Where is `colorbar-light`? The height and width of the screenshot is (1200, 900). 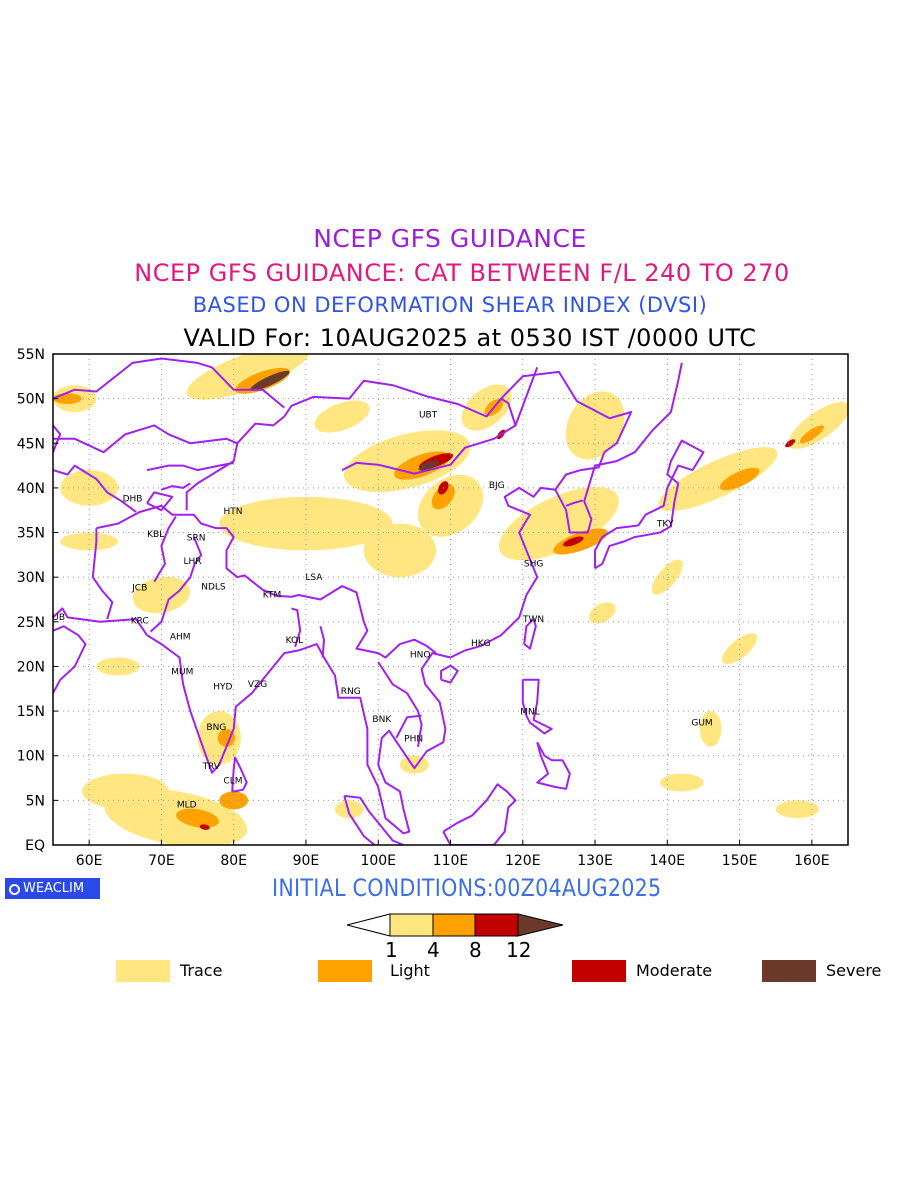
colorbar-light is located at coordinates (454, 925).